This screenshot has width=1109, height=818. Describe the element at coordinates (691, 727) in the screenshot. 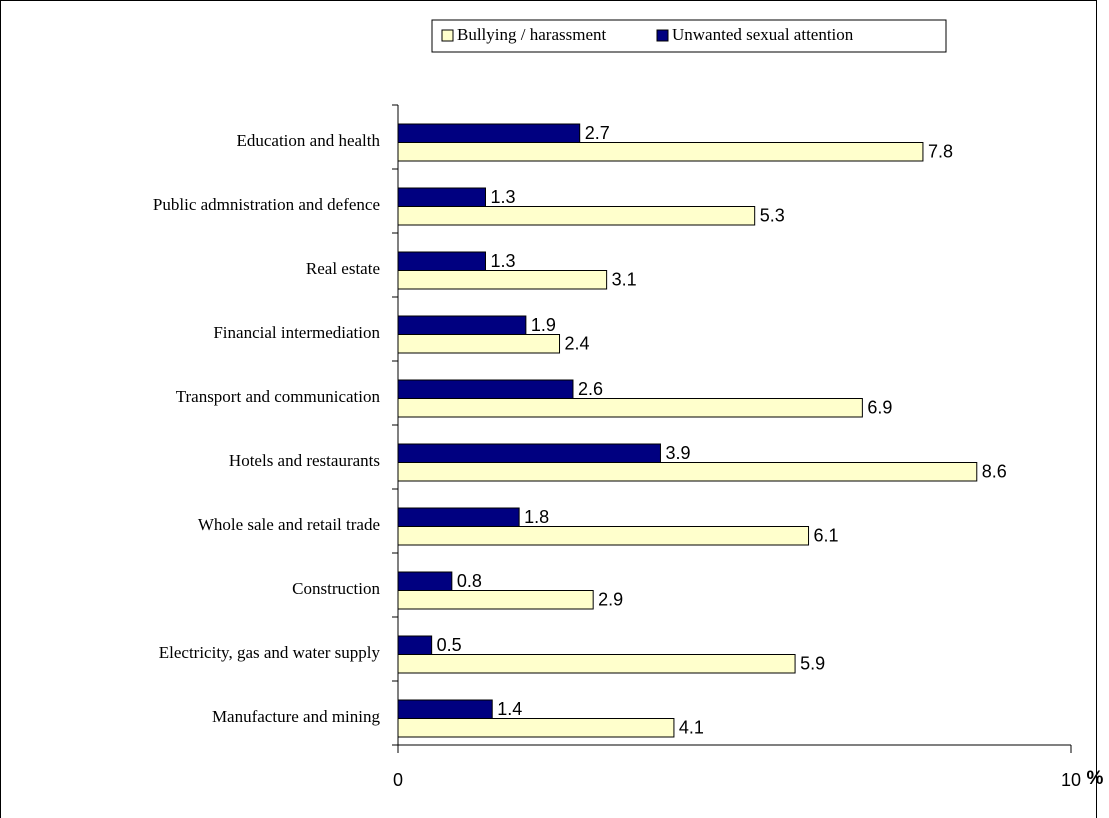

I see `value-label: 4.1` at that location.